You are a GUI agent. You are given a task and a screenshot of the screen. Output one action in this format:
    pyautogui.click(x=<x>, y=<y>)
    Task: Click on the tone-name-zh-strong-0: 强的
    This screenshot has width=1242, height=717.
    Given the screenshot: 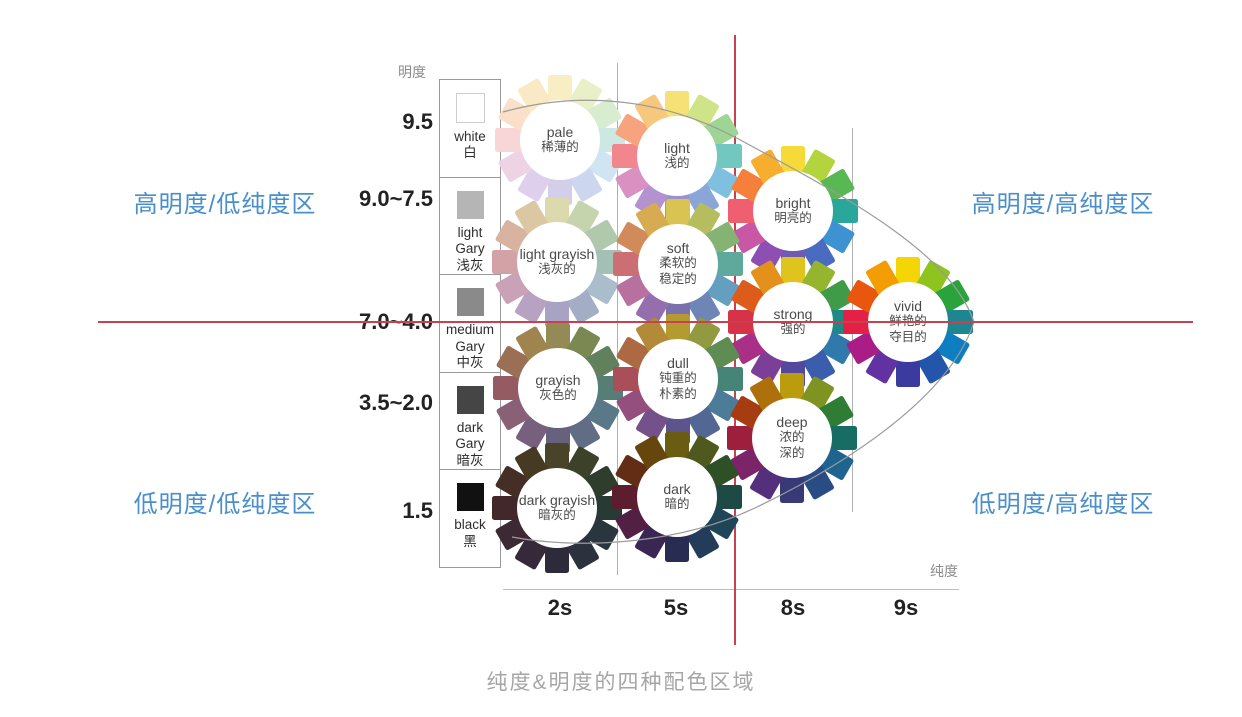 What is the action you would take?
    pyautogui.click(x=793, y=329)
    